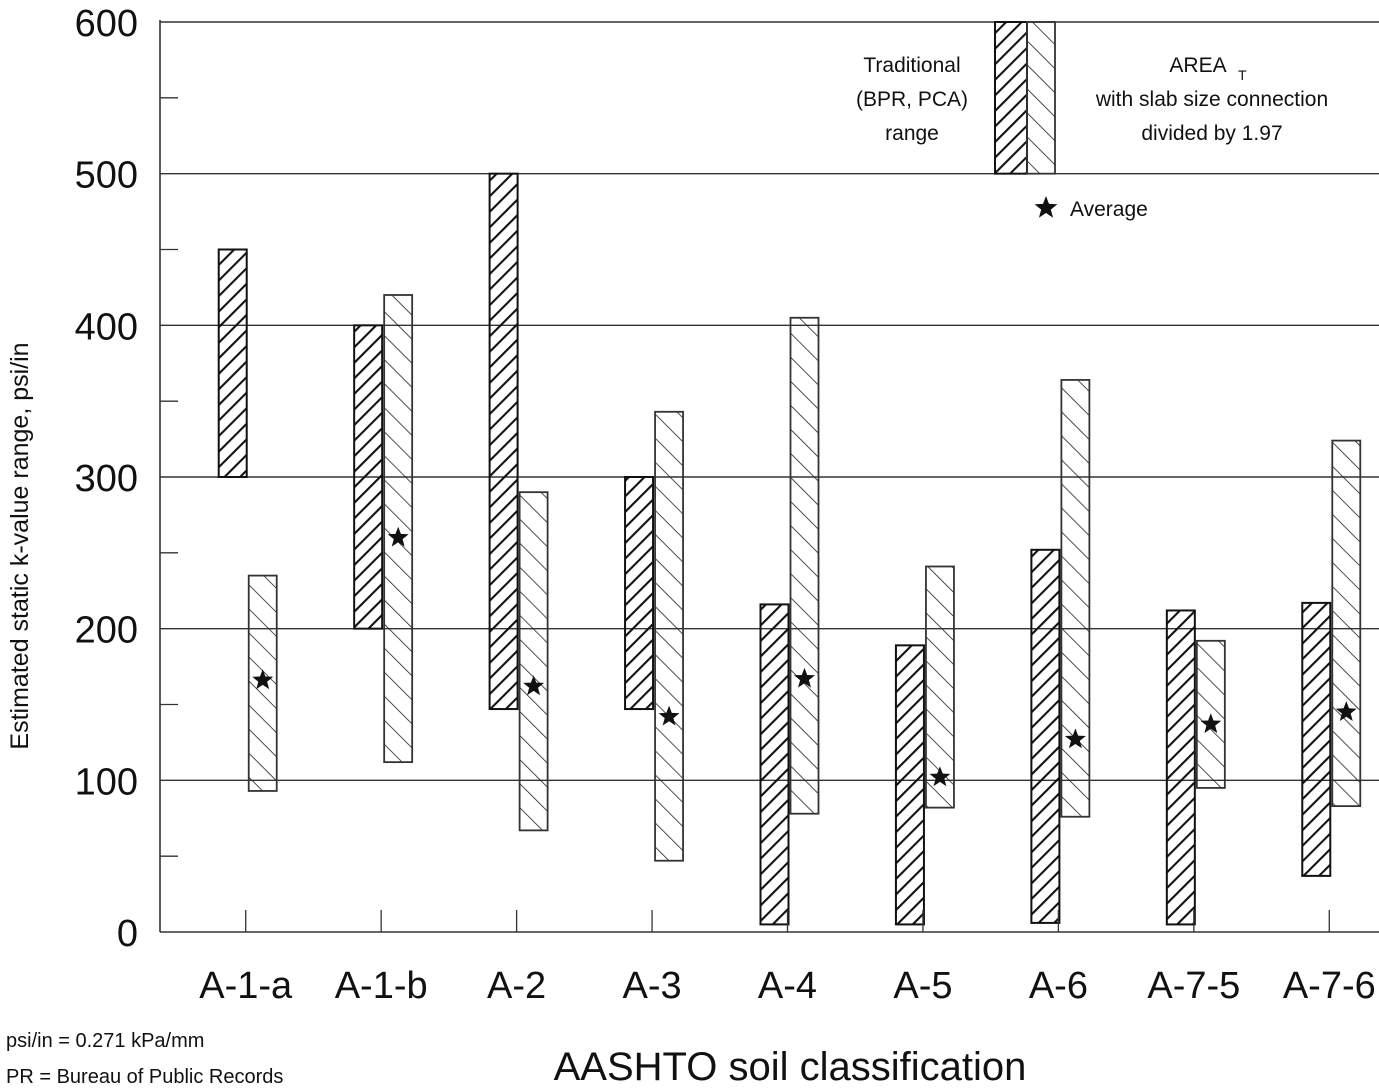  What do you see at coordinates (106, 327) in the screenshot?
I see `y-tick-label: 400` at bounding box center [106, 327].